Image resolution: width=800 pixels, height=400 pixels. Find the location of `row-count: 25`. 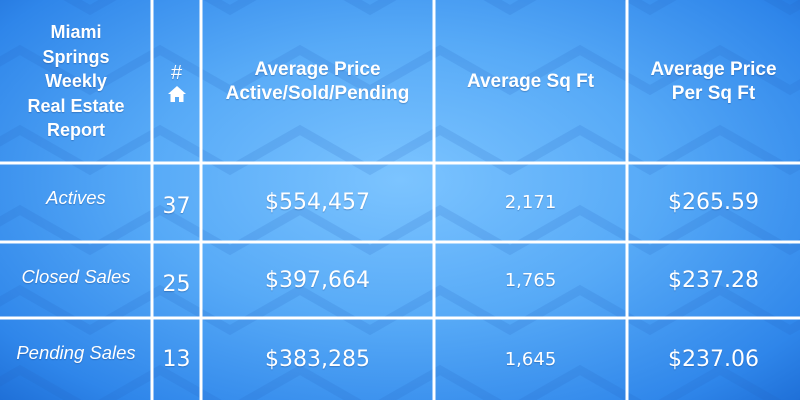

row-count: 25 is located at coordinates (176, 284).